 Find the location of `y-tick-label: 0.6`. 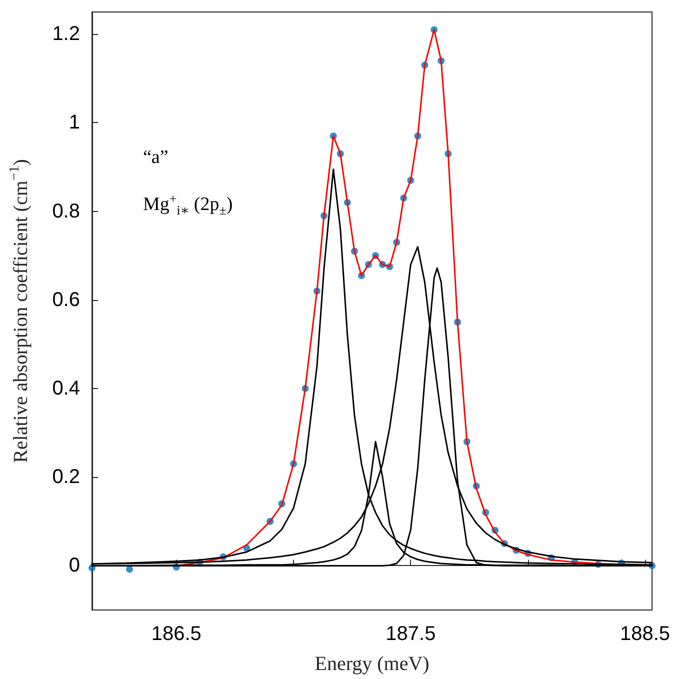

y-tick-label: 0.6 is located at coordinates (66, 299).